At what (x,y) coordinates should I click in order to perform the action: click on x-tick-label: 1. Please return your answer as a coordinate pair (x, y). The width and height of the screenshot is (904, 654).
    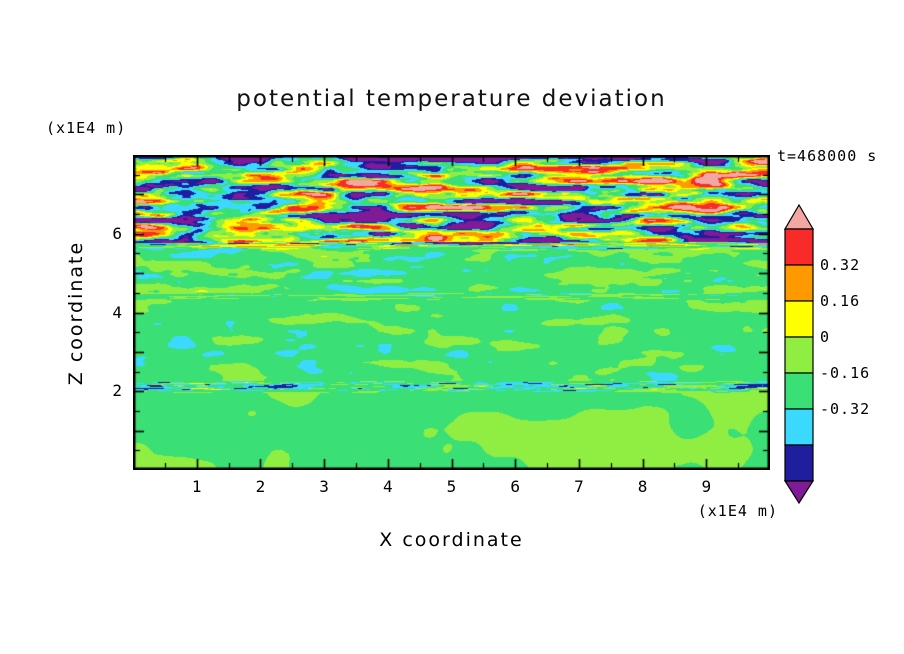
    Looking at the image, I should click on (196, 486).